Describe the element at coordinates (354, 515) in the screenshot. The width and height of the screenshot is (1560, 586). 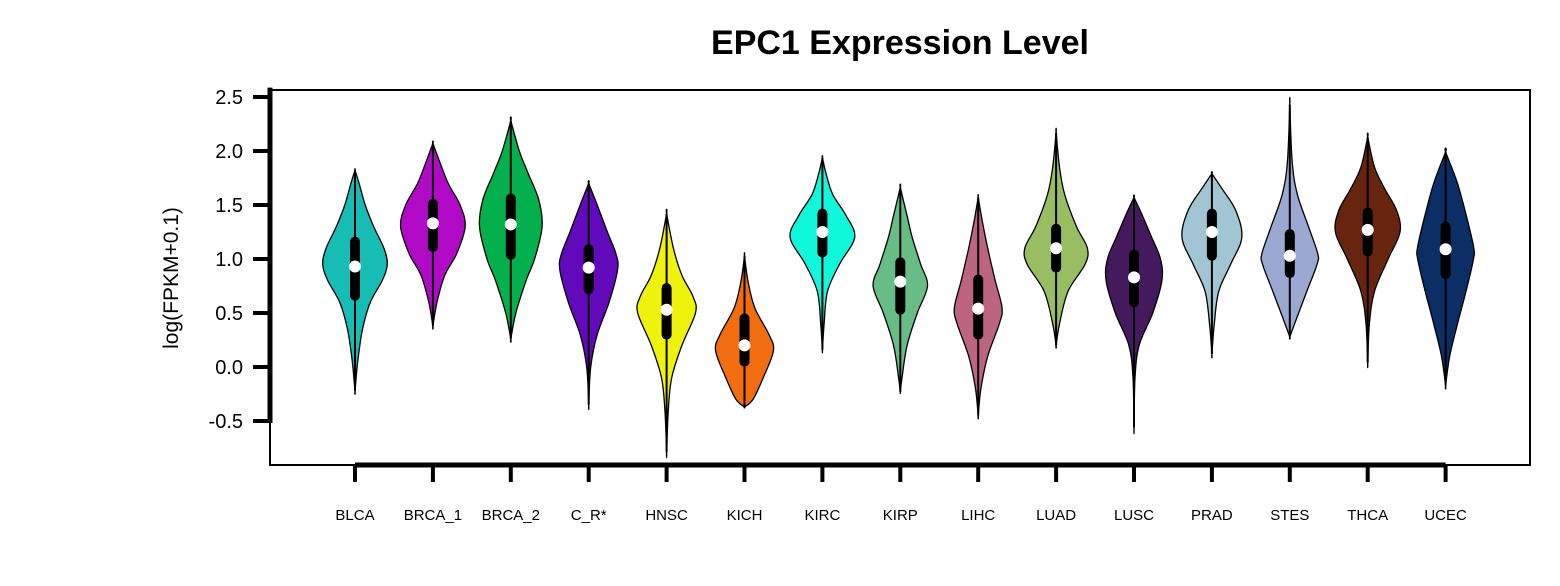
I see `x-tick-label: BLCA` at that location.